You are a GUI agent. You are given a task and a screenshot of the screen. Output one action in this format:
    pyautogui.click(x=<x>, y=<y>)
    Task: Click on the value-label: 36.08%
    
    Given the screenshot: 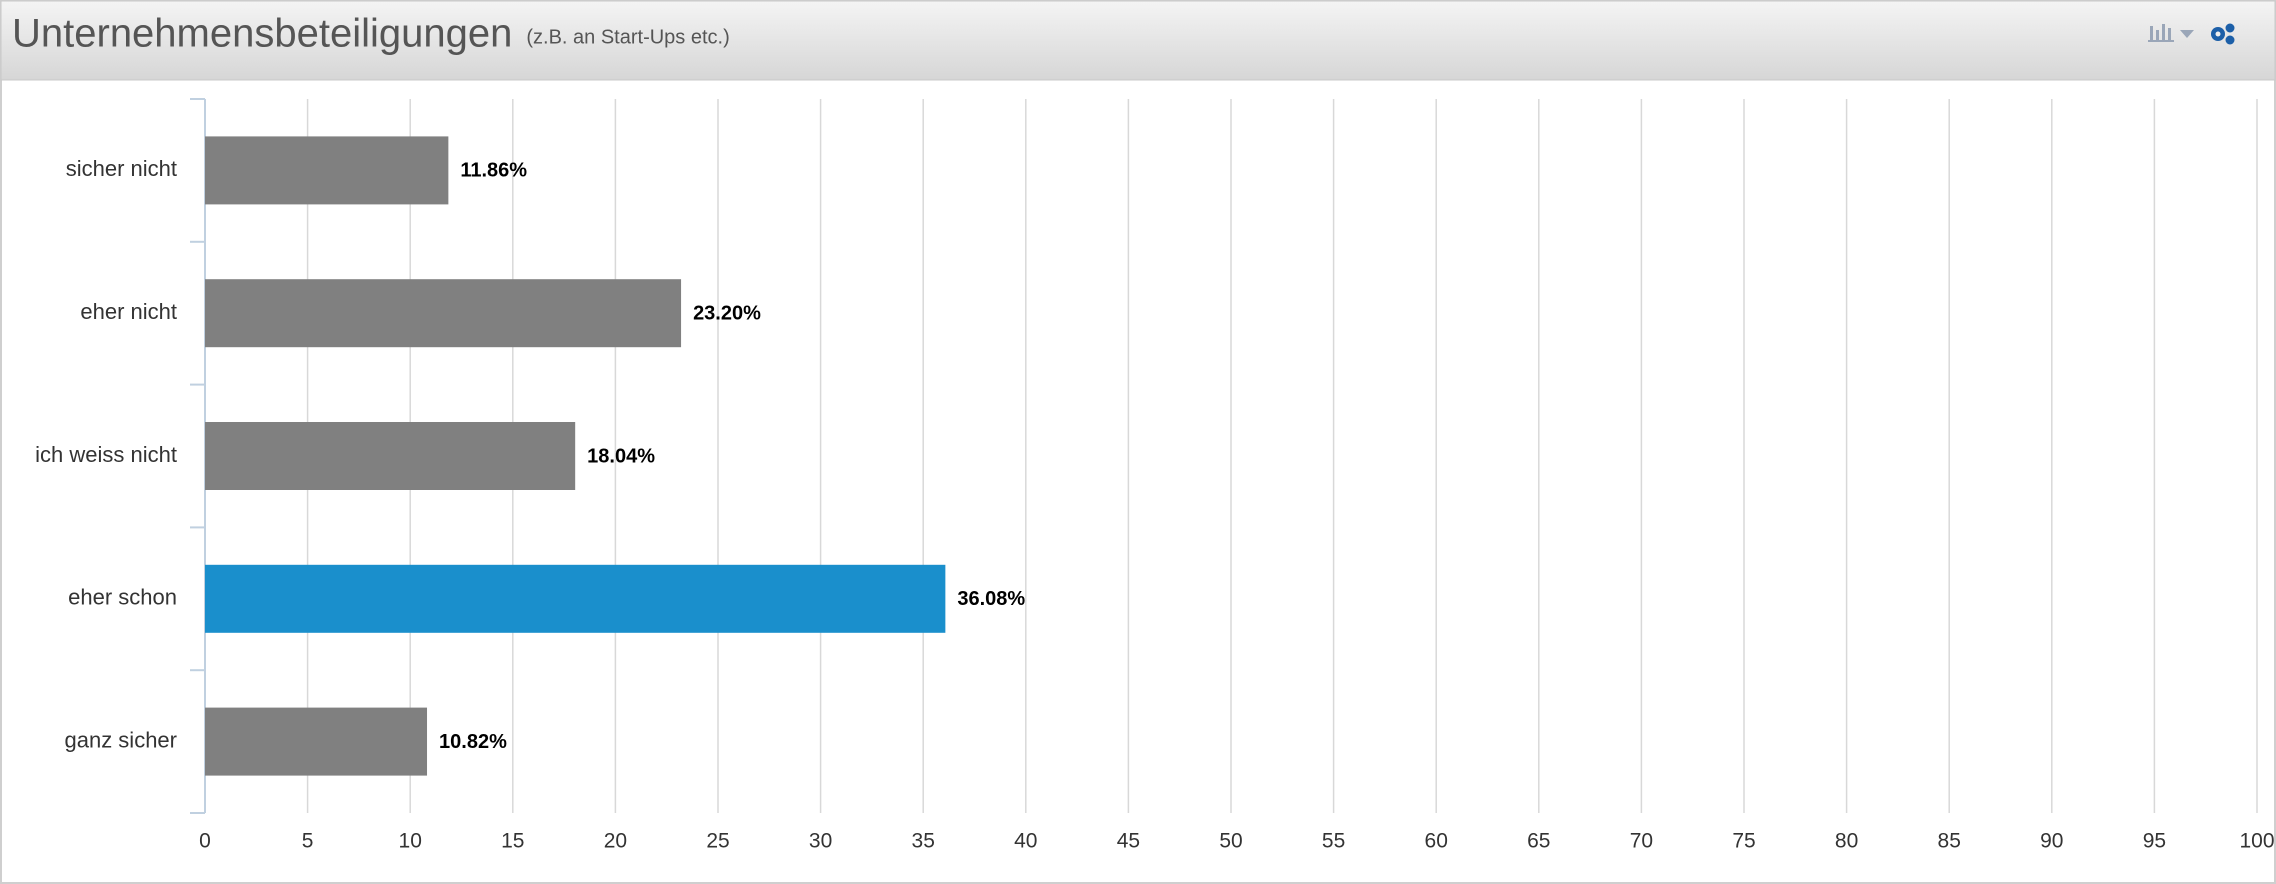 What is the action you would take?
    pyautogui.click(x=991, y=599)
    